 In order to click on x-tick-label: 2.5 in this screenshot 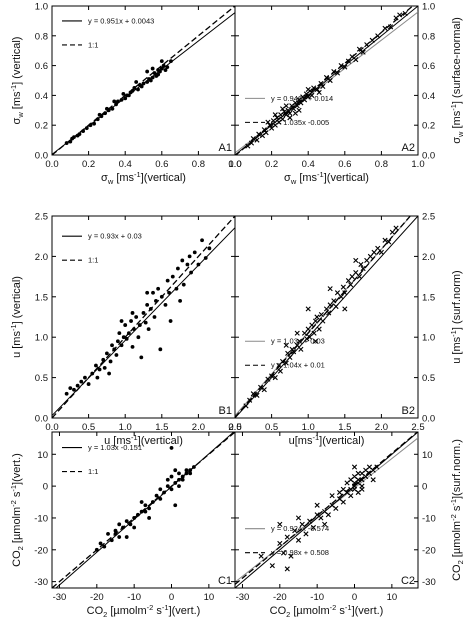, I will do `click(417, 427)`.